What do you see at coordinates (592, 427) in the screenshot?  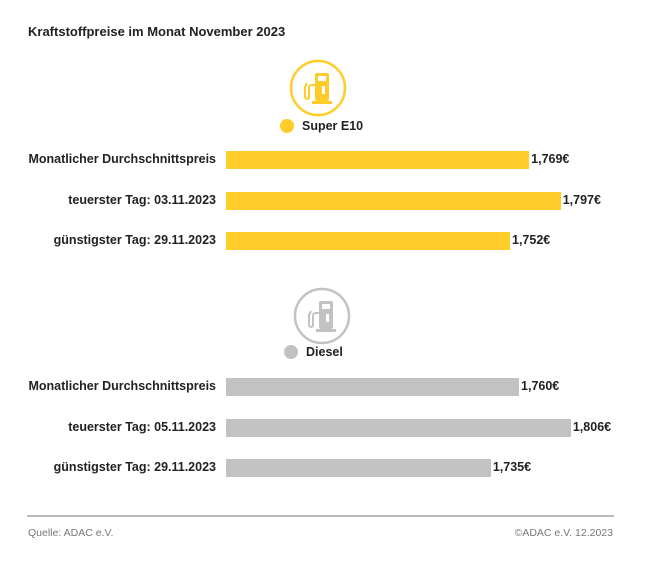 I see `value-label: 1,806€` at bounding box center [592, 427].